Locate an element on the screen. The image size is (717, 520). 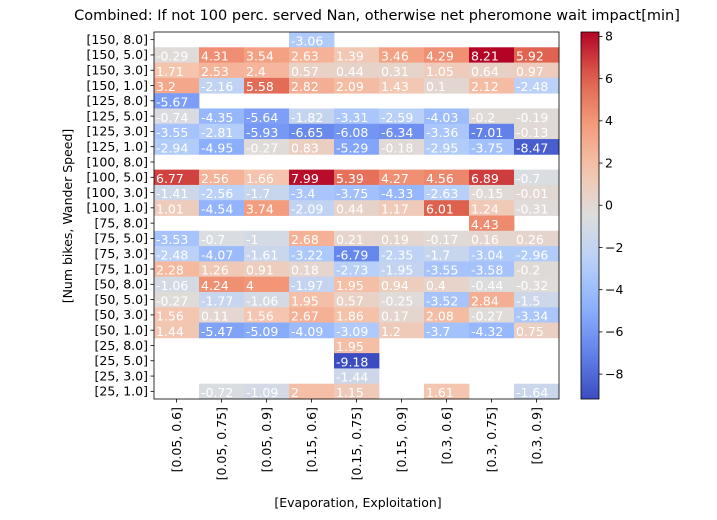
y-tick-label: [25, 3.0] is located at coordinates (122, 375).